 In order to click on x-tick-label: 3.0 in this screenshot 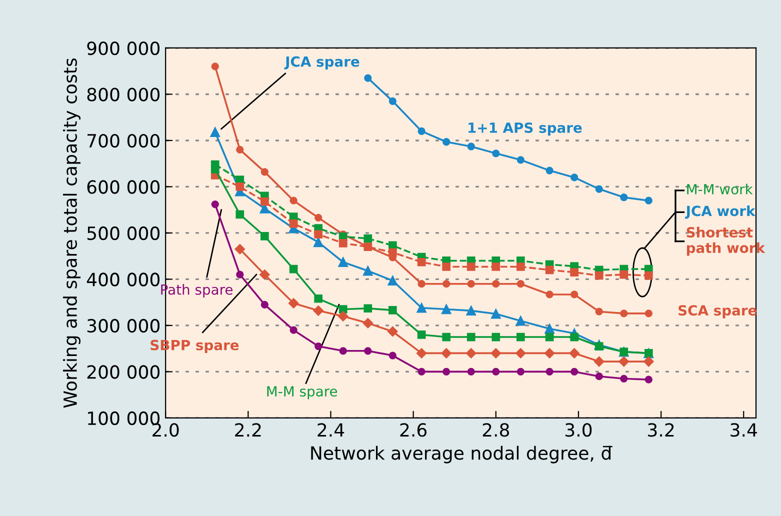, I will do `click(578, 430)`.